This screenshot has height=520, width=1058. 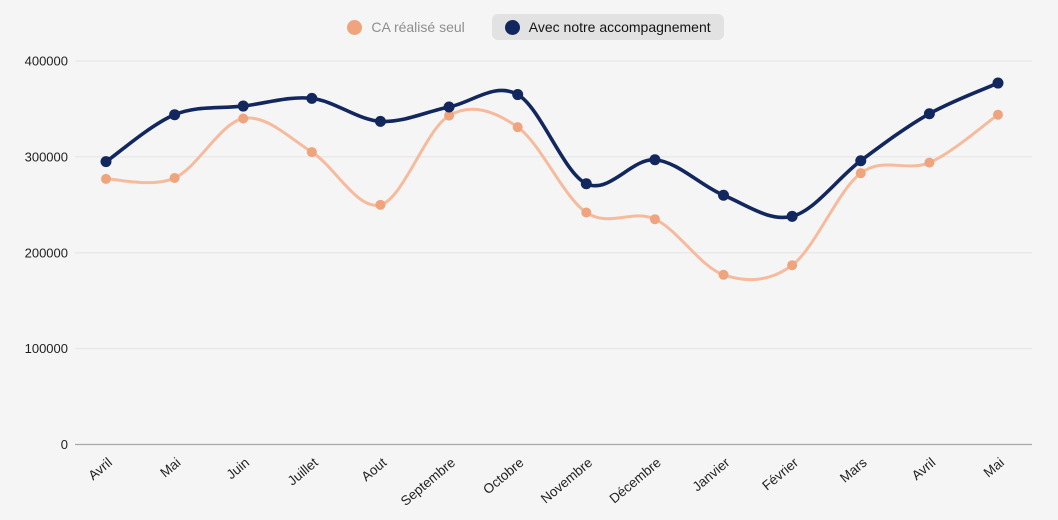 I want to click on x-axis-tick-label: Octobre, so click(x=503, y=476).